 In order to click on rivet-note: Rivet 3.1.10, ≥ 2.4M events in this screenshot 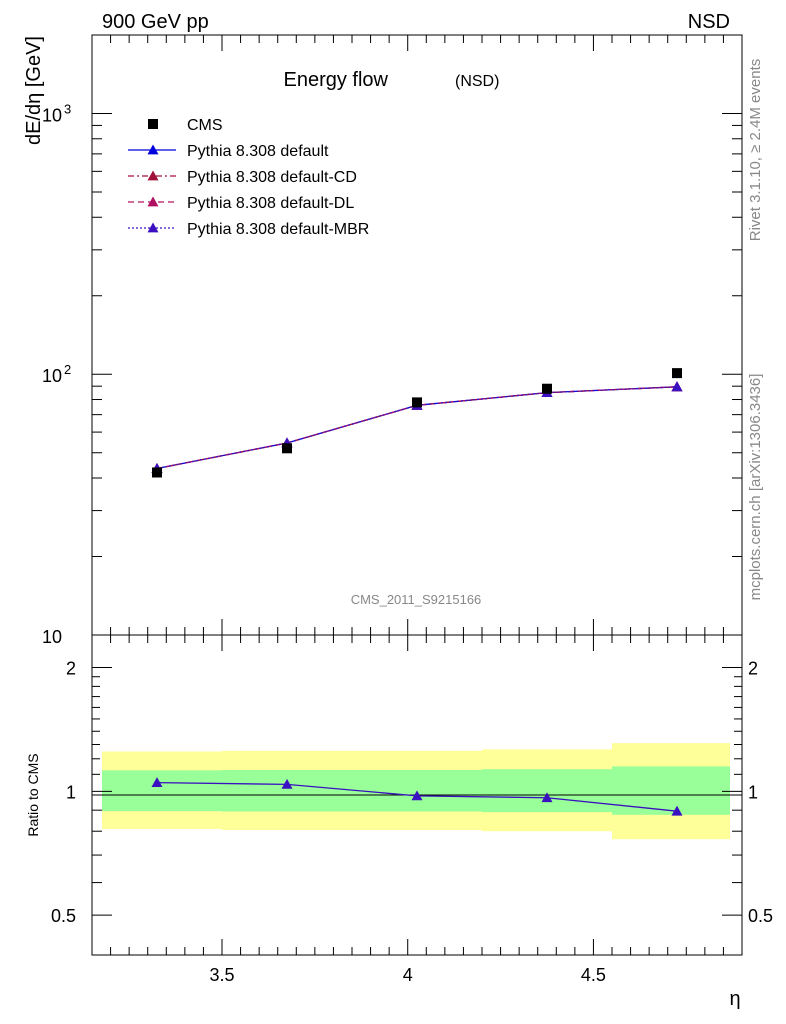, I will do `click(755, 150)`.